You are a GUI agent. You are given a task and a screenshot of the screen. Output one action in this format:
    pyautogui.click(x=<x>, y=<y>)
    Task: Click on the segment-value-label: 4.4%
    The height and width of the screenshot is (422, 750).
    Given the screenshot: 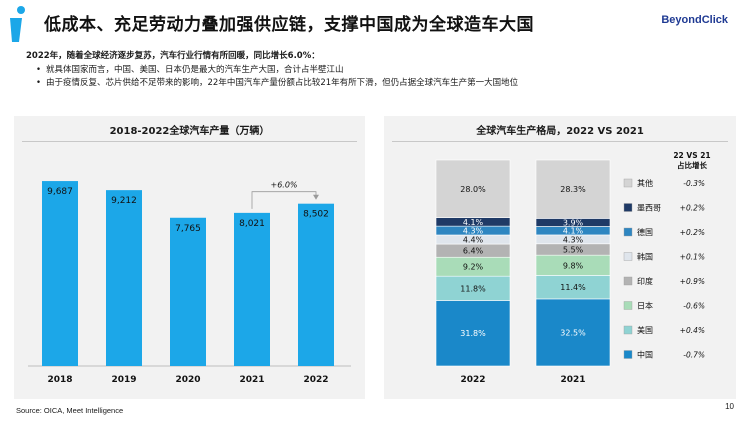 What is the action you would take?
    pyautogui.click(x=473, y=240)
    